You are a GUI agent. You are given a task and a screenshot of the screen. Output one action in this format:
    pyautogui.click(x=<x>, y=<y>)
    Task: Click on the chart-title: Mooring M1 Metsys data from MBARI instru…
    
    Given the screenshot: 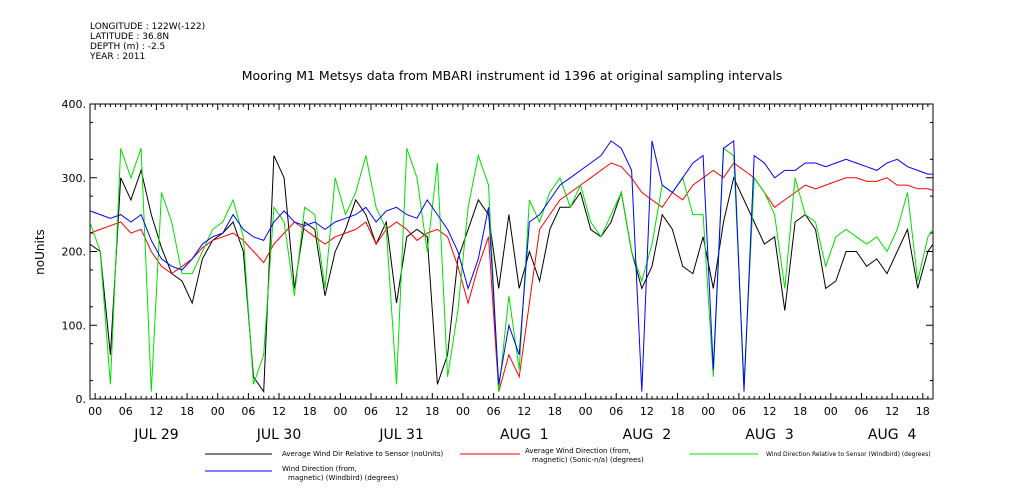 What is the action you would take?
    pyautogui.click(x=512, y=75)
    